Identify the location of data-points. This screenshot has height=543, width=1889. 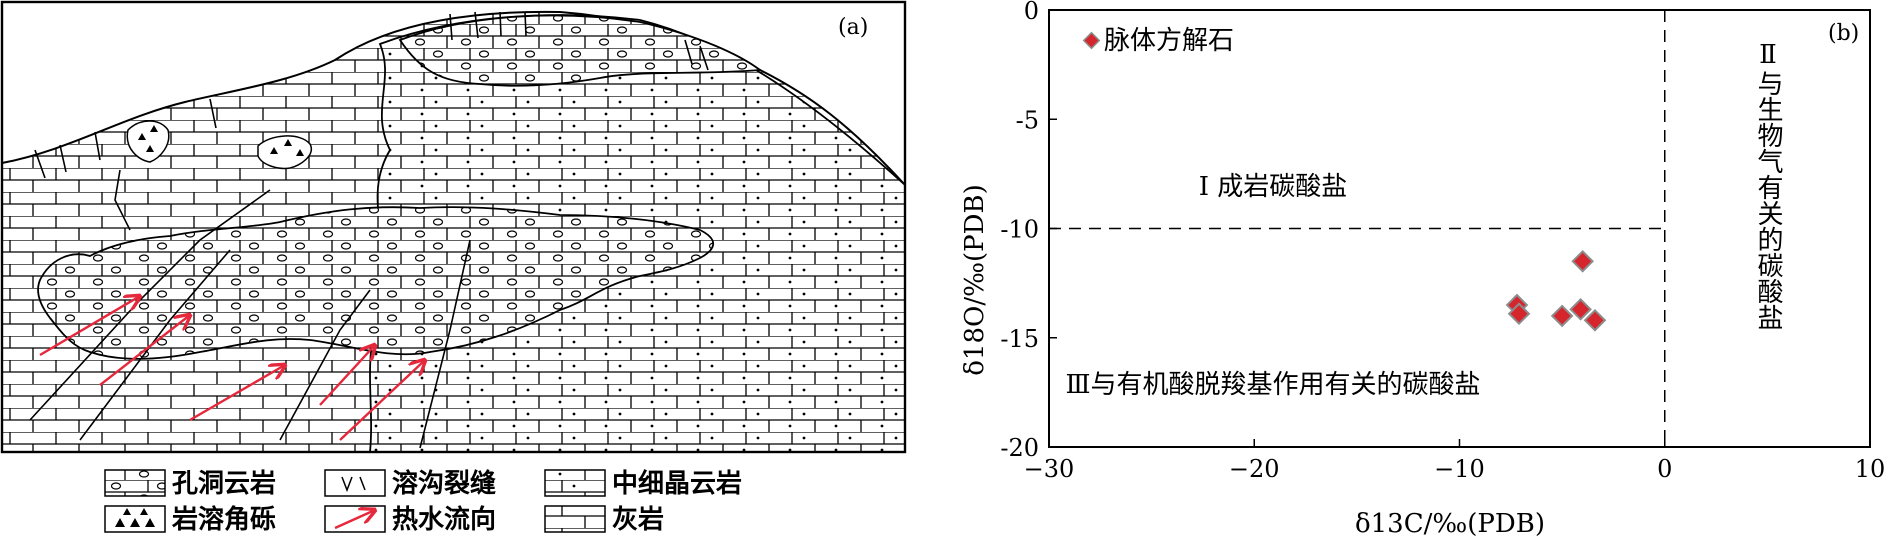
(1556, 290).